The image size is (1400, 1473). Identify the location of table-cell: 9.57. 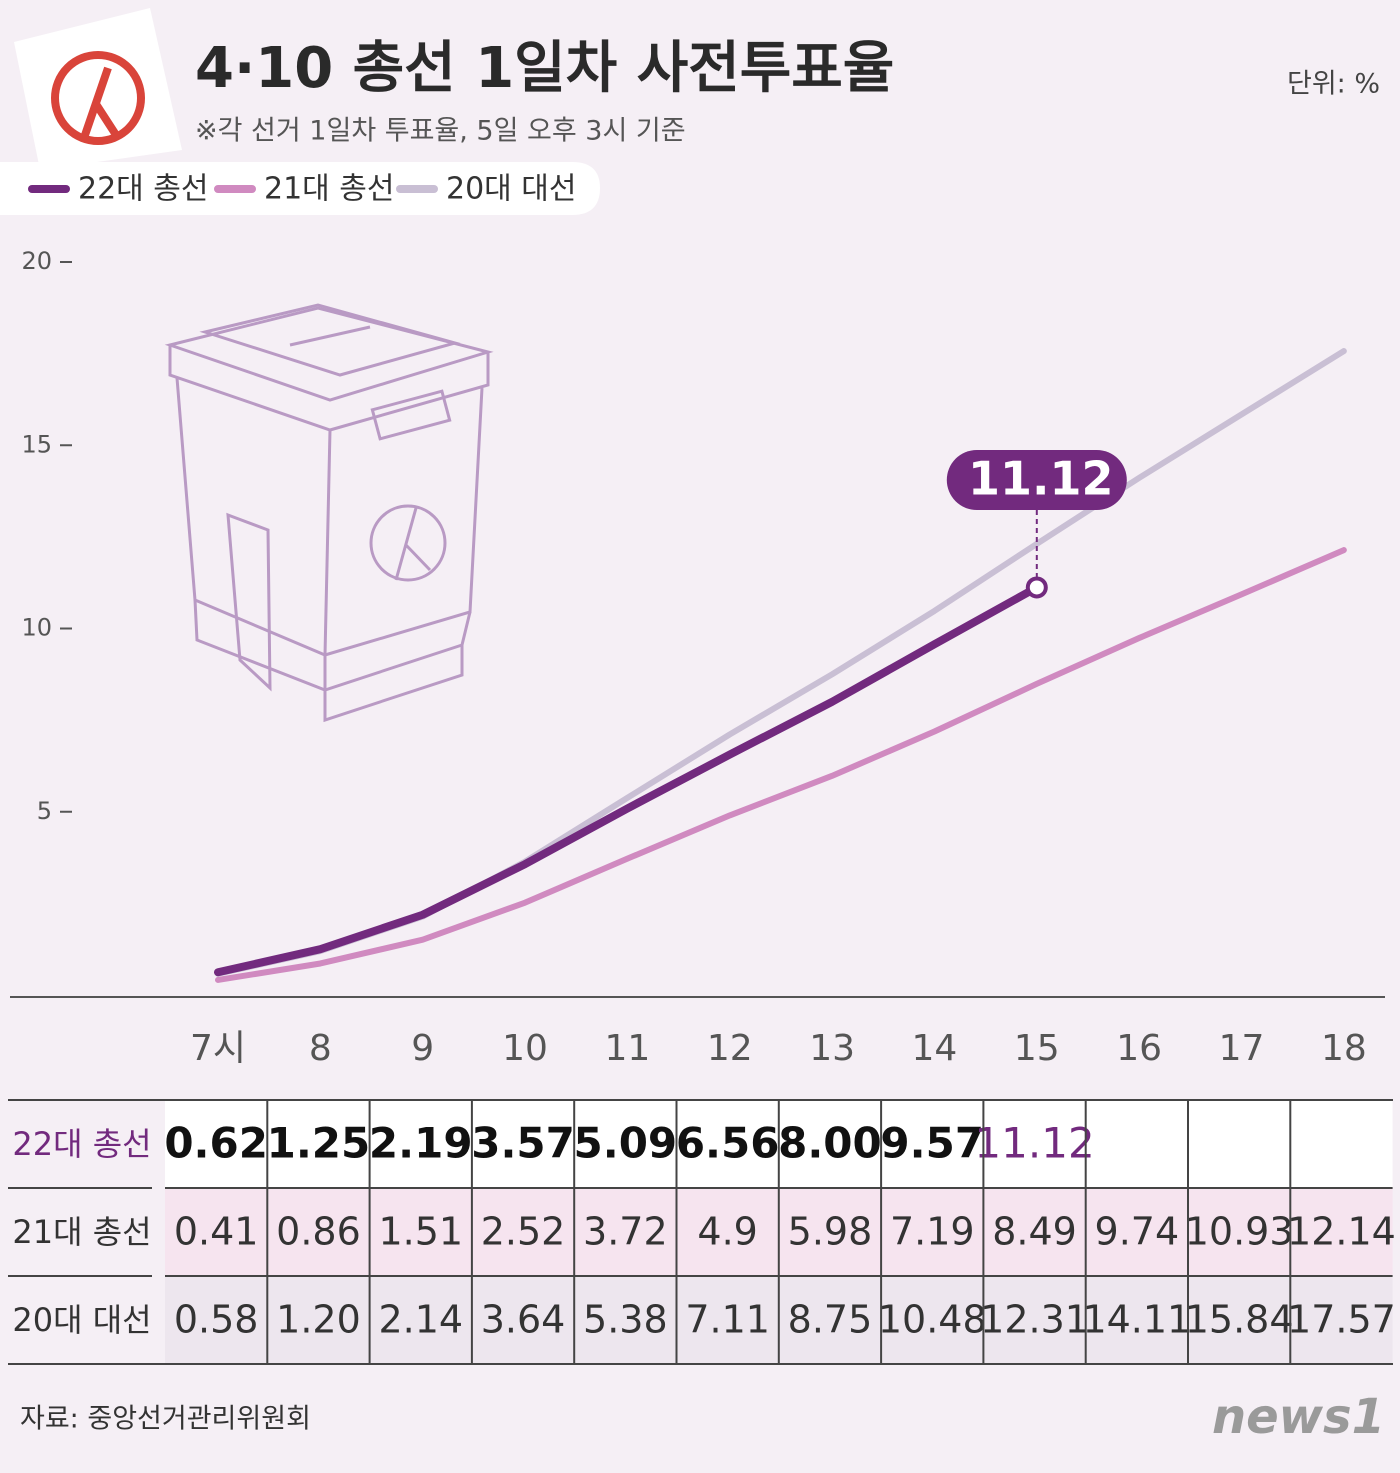
(932, 1143).